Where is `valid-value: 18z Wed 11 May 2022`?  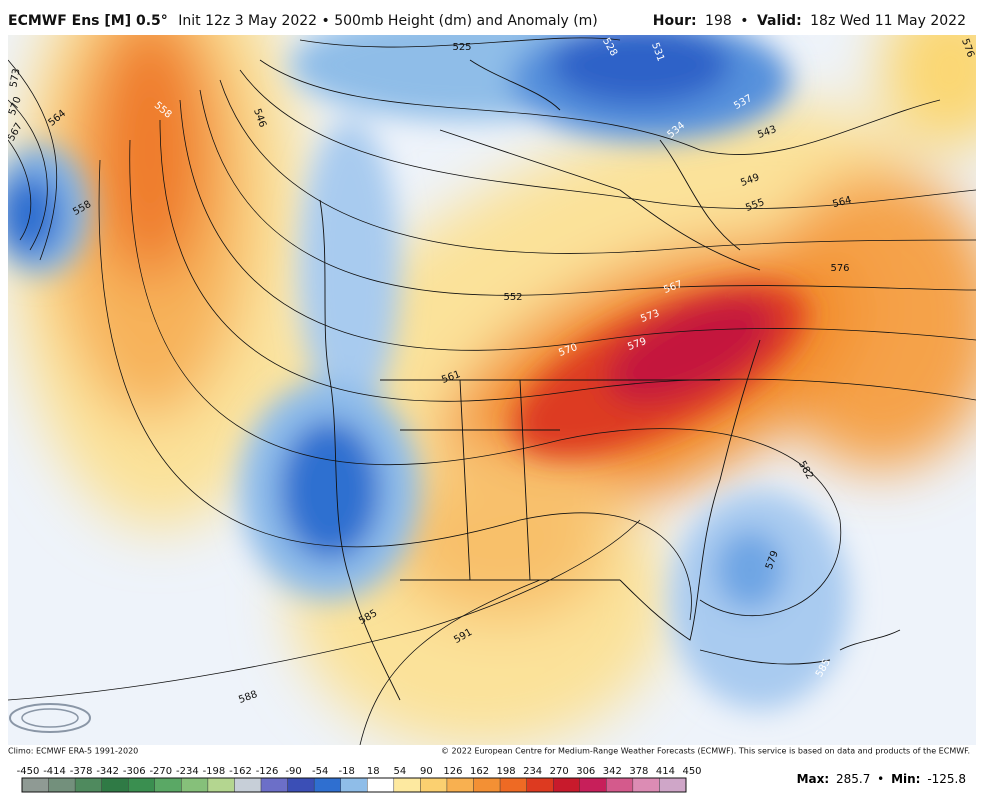 valid-value: 18z Wed 11 May 2022 is located at coordinates (888, 21).